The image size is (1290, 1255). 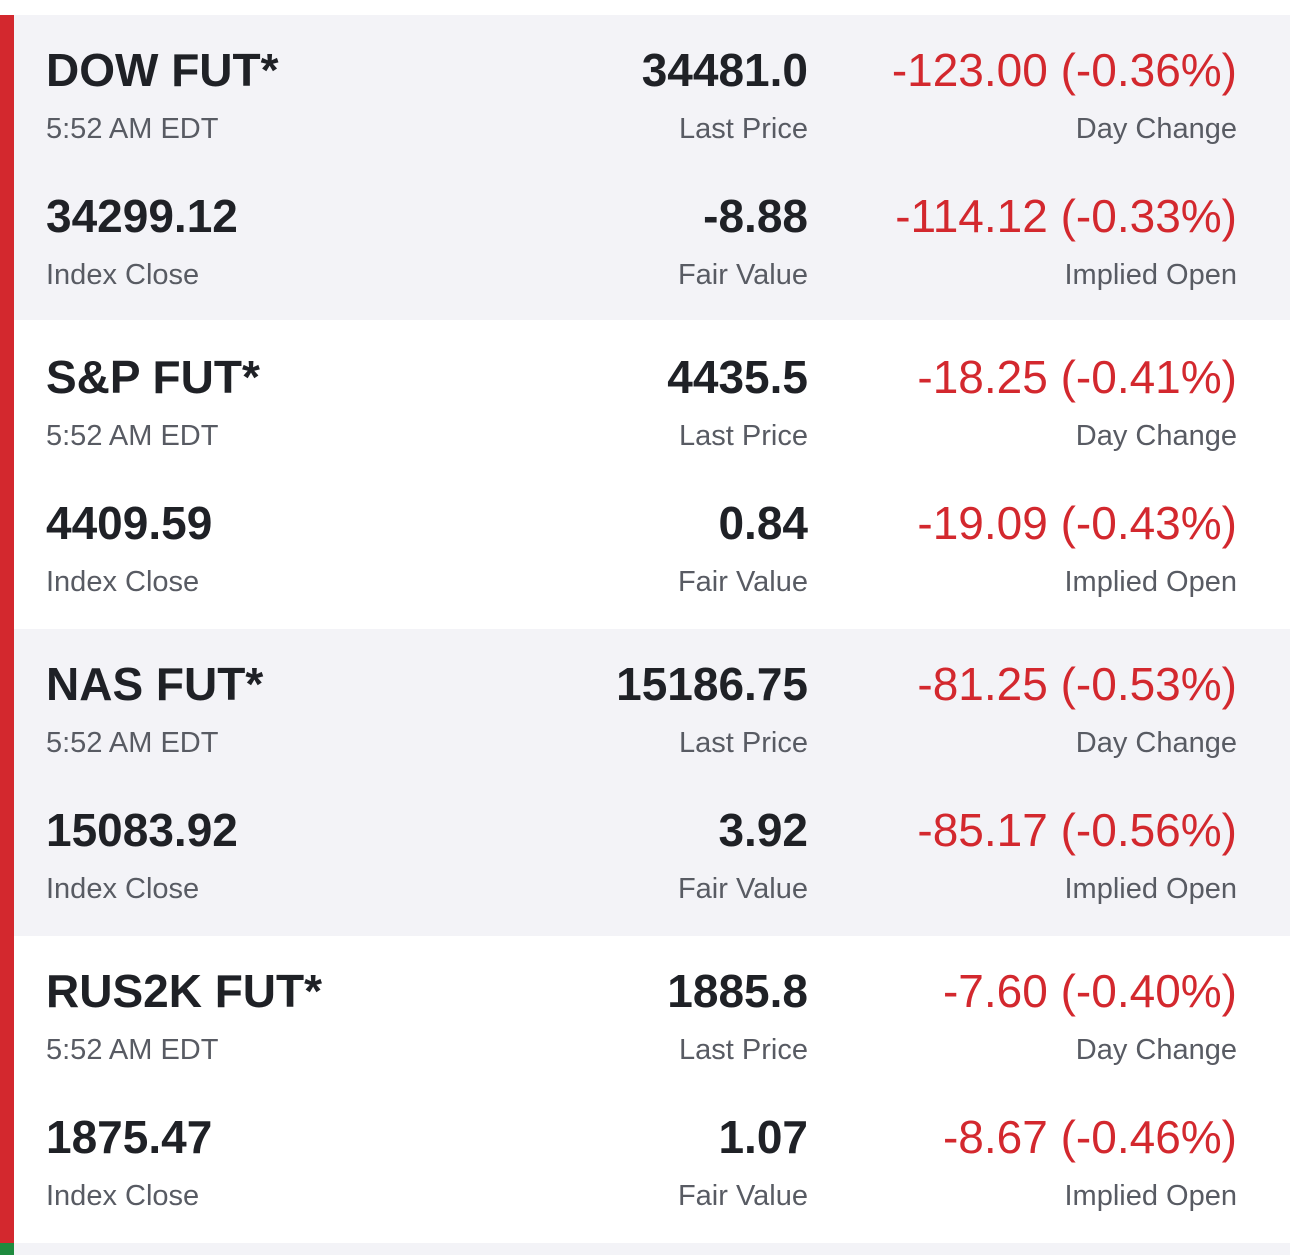 What do you see at coordinates (142, 830) in the screenshot?
I see `index-close-value: 15083.92` at bounding box center [142, 830].